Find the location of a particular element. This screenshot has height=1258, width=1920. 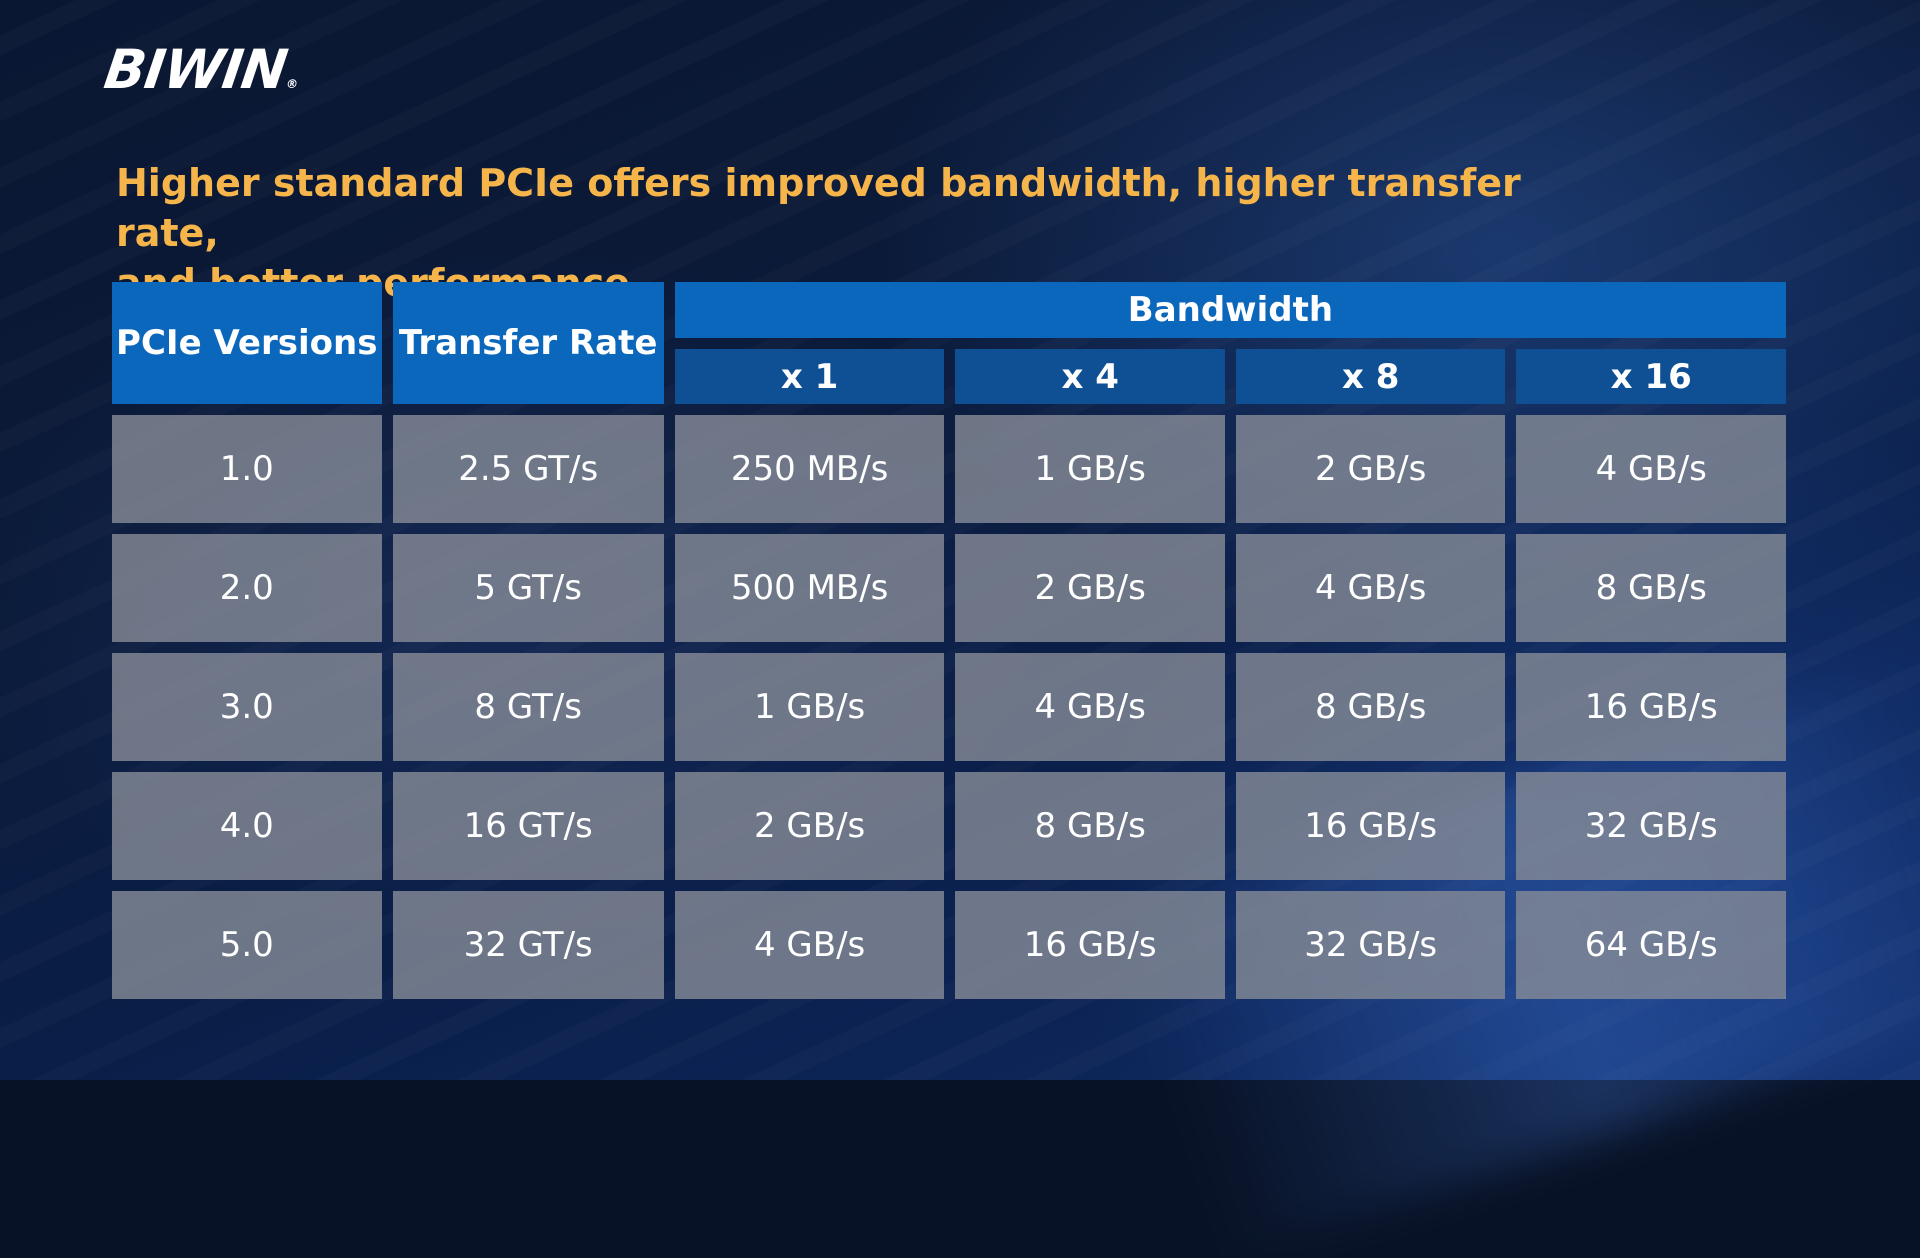

cell-version: 3.0 is located at coordinates (247, 707).